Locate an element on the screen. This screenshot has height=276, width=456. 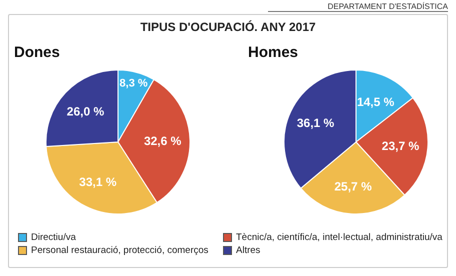
data-label: 33,1 % is located at coordinates (98, 181).